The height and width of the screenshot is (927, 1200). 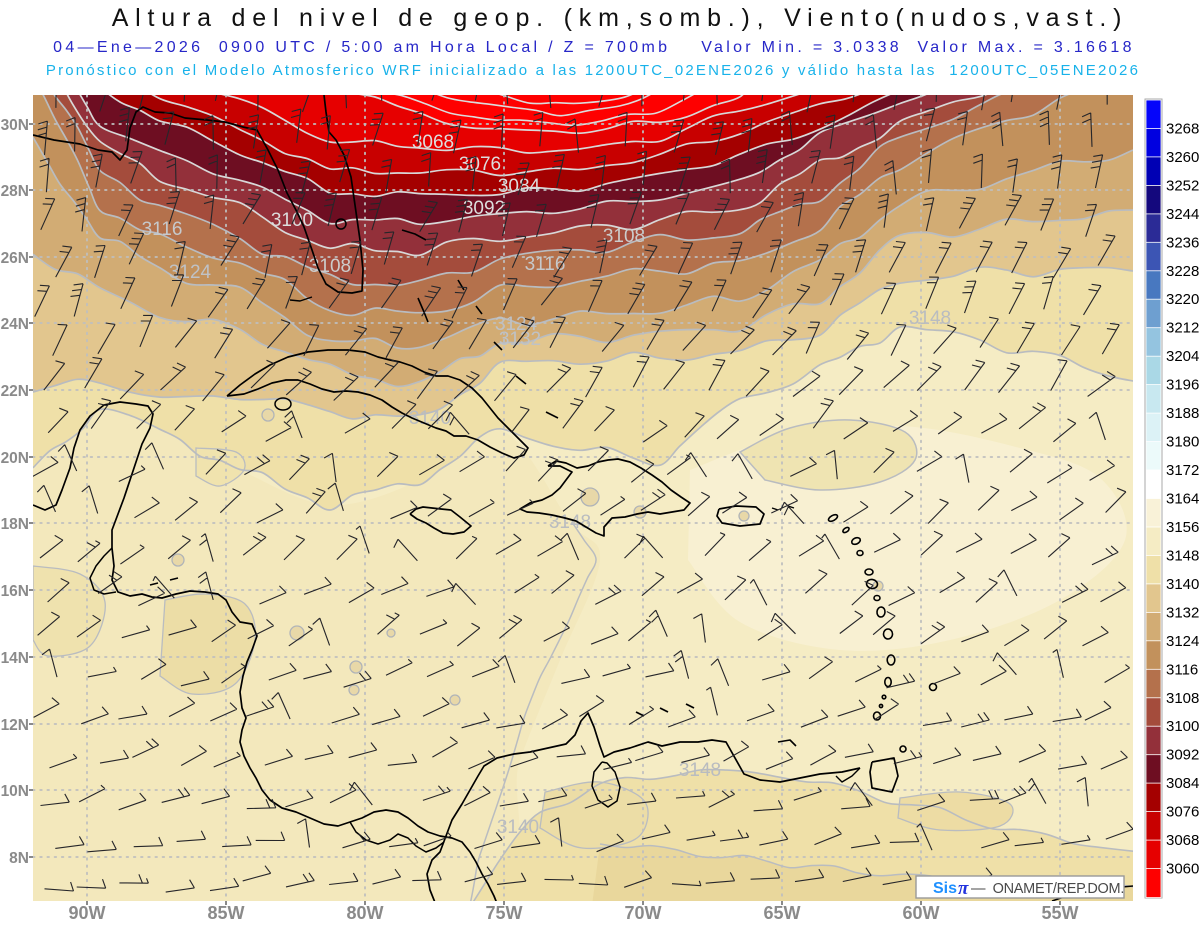 I want to click on svg-text: 55W, so click(x=1059, y=913).